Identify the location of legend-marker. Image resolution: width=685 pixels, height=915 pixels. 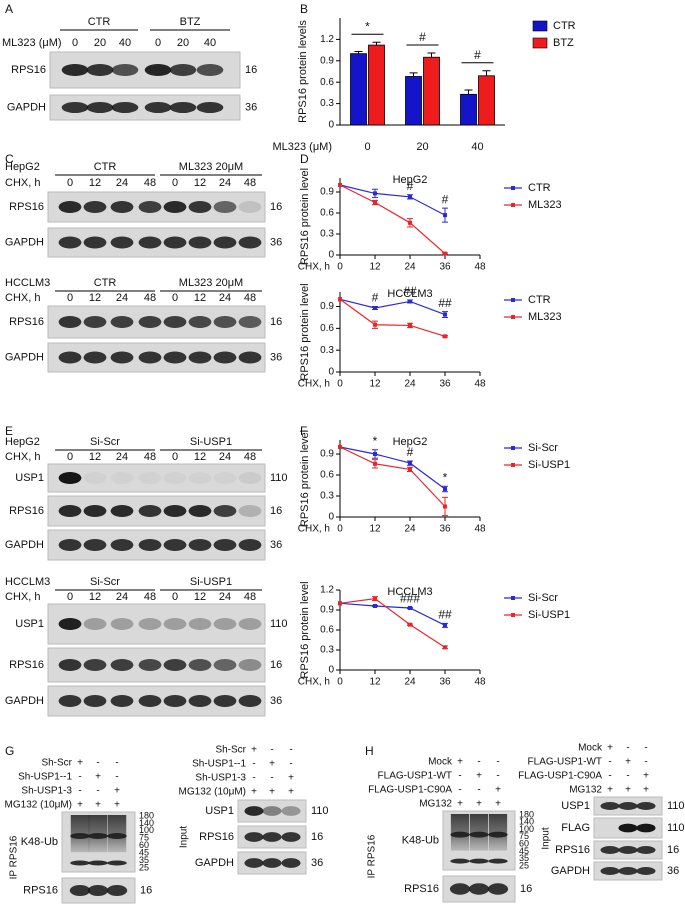
(513, 205).